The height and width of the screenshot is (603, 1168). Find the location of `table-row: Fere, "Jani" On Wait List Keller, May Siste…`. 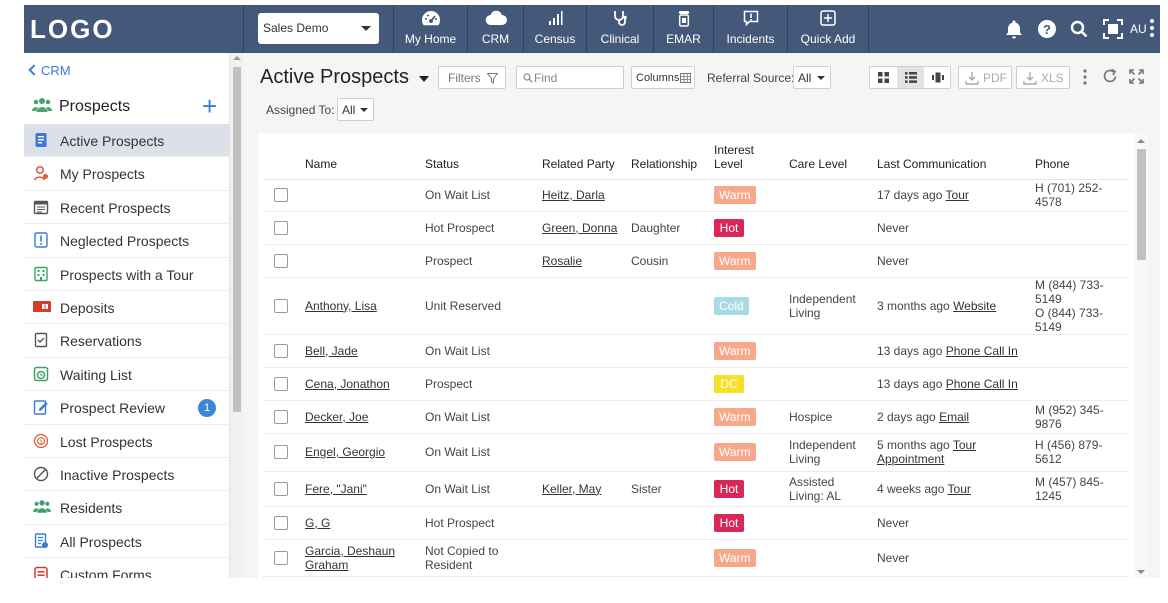

table-row: Fere, "Jani" On Wait List Keller, May Siste… is located at coordinates (696, 489).